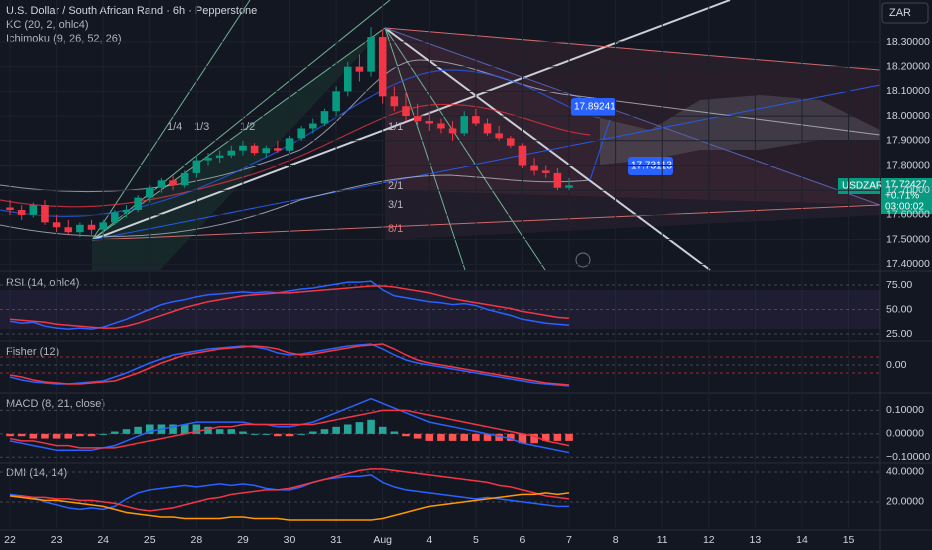  I want to click on last-price: 17.72427, so click(906, 185).